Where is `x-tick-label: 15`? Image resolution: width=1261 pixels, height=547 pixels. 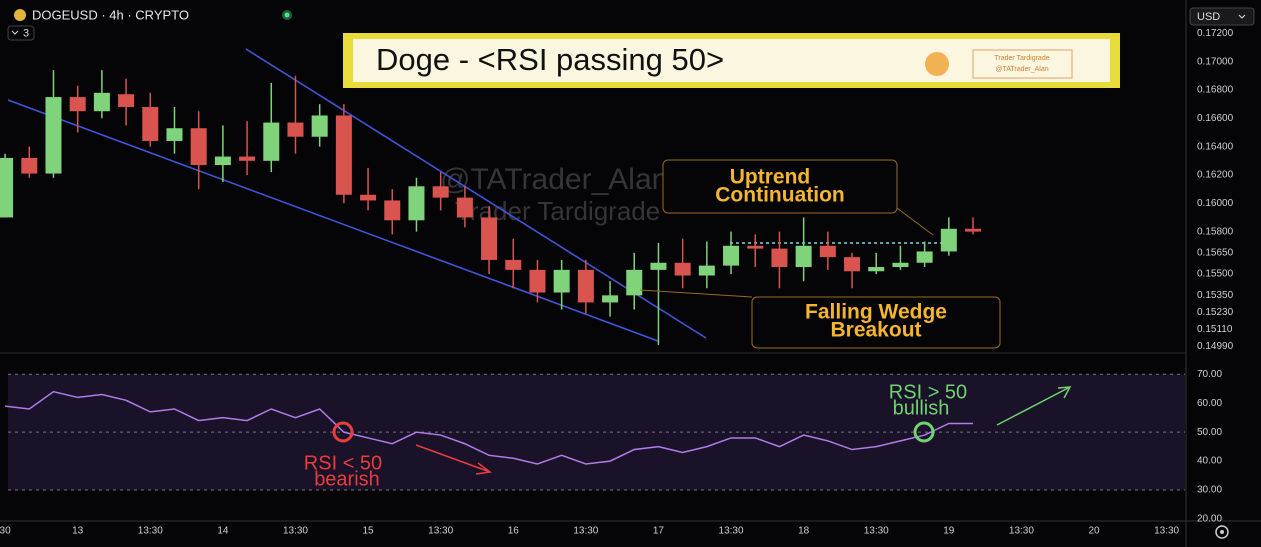 x-tick-label: 15 is located at coordinates (369, 531).